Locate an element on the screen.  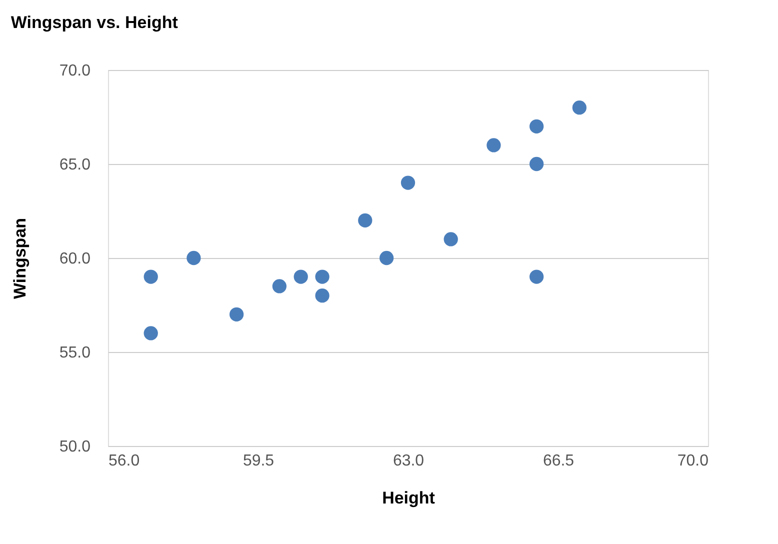
x-tick-label: 66.5 is located at coordinates (558, 461).